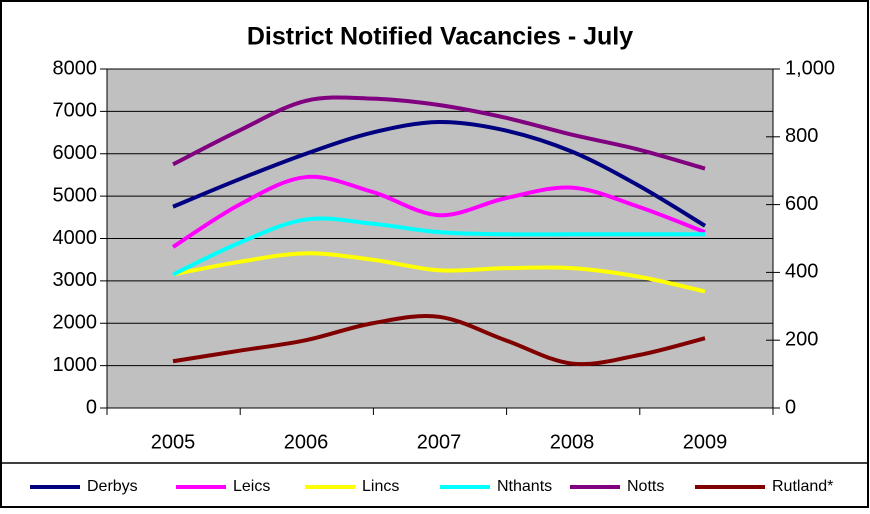  I want to click on y-tick-label: 3000, so click(75, 280).